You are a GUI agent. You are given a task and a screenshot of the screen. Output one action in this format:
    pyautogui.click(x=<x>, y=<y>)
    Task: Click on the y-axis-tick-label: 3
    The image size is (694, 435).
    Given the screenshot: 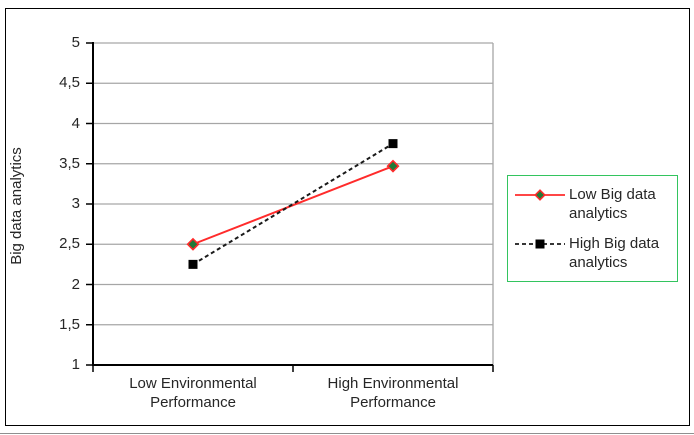 What is the action you would take?
    pyautogui.click(x=75, y=203)
    